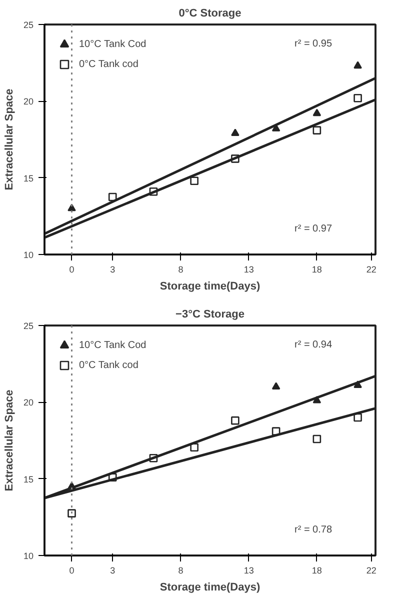 The image size is (406, 601). I want to click on annotation: r² = 0.94, so click(313, 345).